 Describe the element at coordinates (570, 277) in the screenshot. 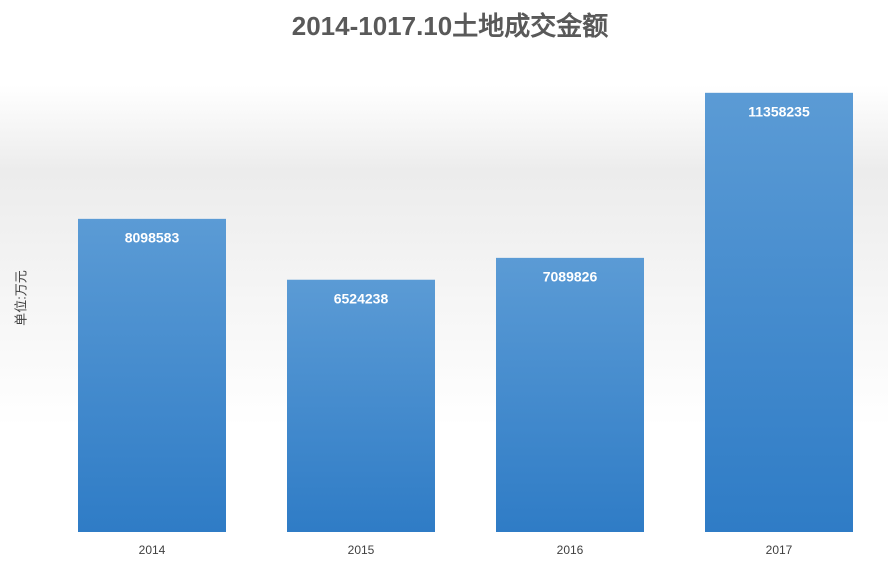

I see `data-label: 7089826` at that location.